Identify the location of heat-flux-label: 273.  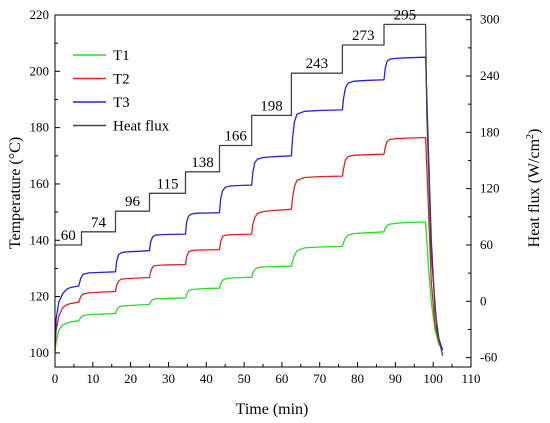
(363, 36).